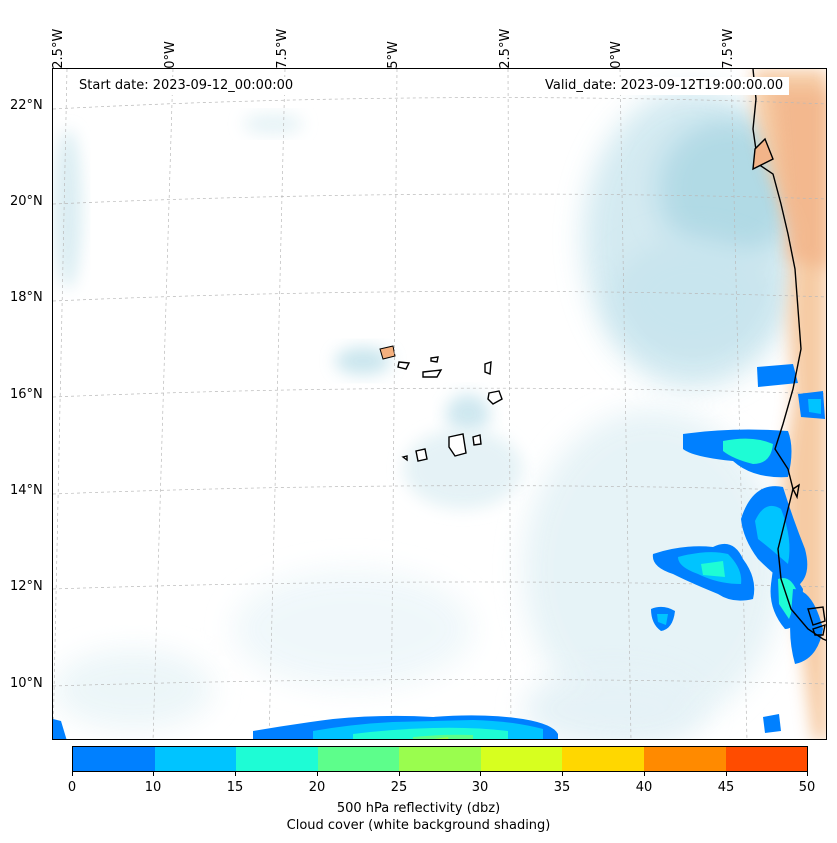 The height and width of the screenshot is (843, 837). Describe the element at coordinates (726, 787) in the screenshot. I see `colorbar-tick-label: 45` at that location.